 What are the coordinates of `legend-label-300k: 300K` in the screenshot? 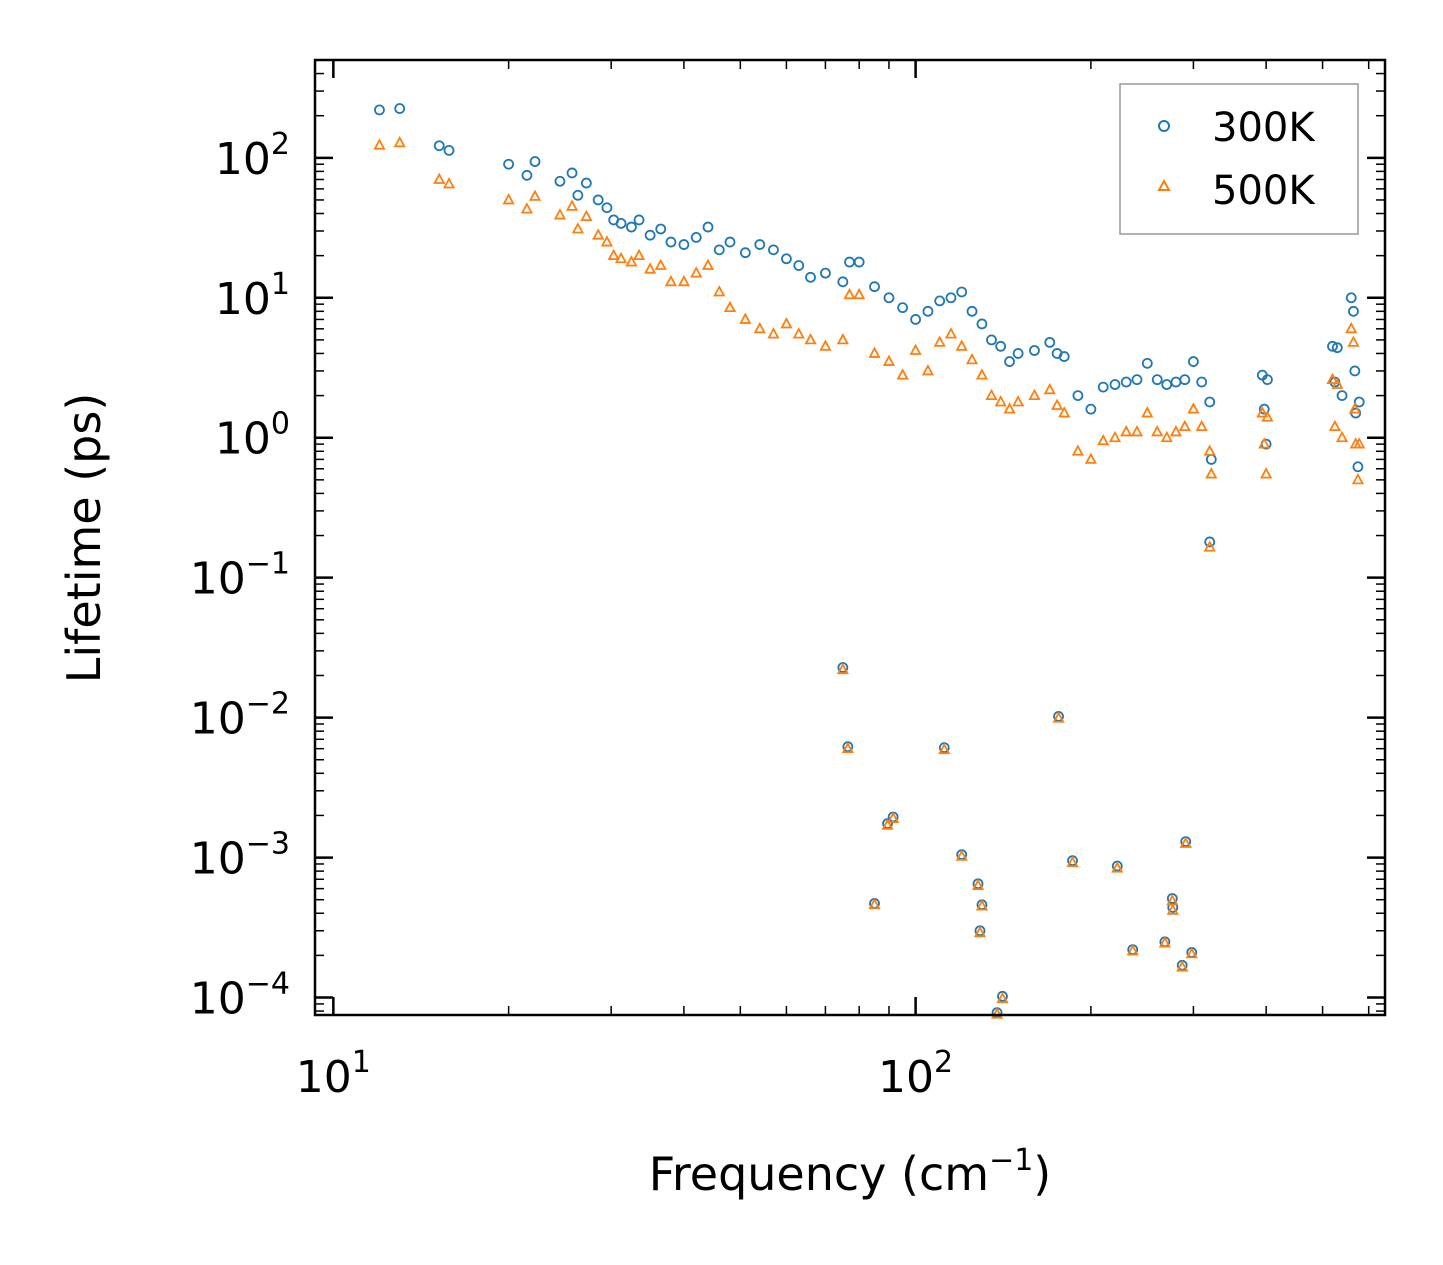 It's located at (1264, 128).